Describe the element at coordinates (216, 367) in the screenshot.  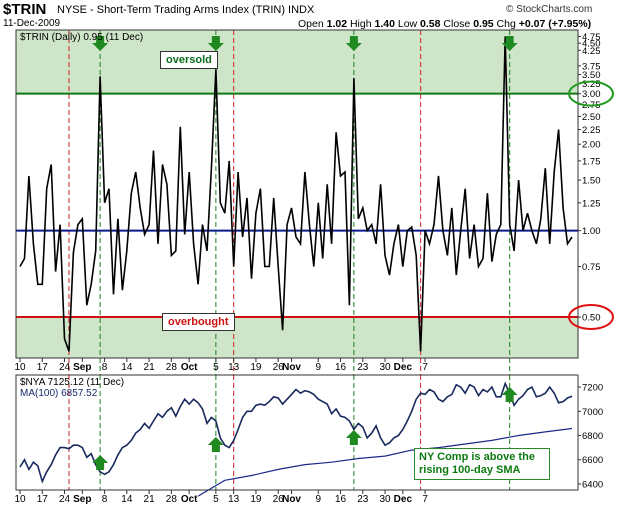
I see `trin-x-tick-label: 5` at that location.